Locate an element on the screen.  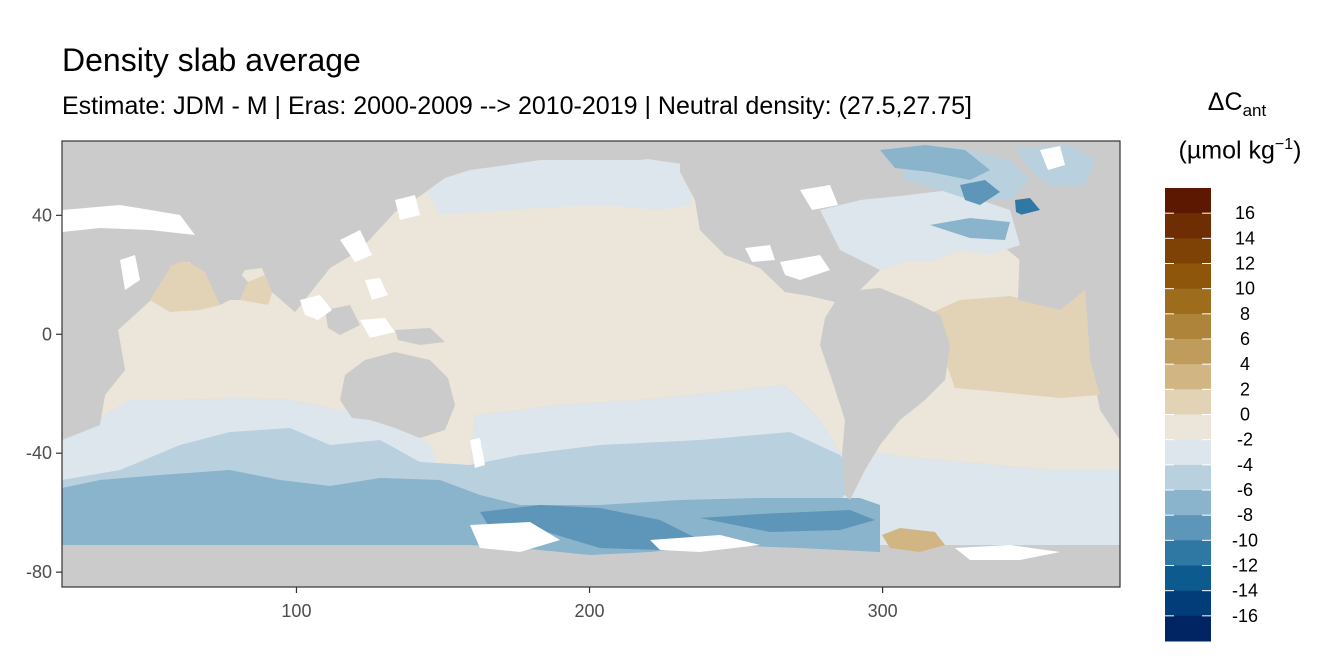
legend-units-close: ) is located at coordinates (1297, 150).